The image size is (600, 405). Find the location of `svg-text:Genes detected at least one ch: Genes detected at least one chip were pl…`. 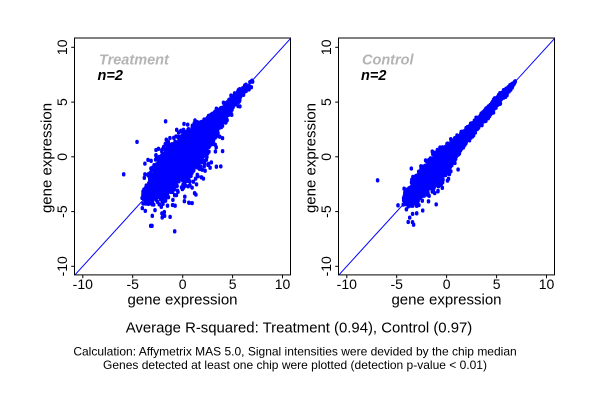

svg-text:Genes detected at least one ch: Genes detected at least one chip were pl… is located at coordinates (295, 365).